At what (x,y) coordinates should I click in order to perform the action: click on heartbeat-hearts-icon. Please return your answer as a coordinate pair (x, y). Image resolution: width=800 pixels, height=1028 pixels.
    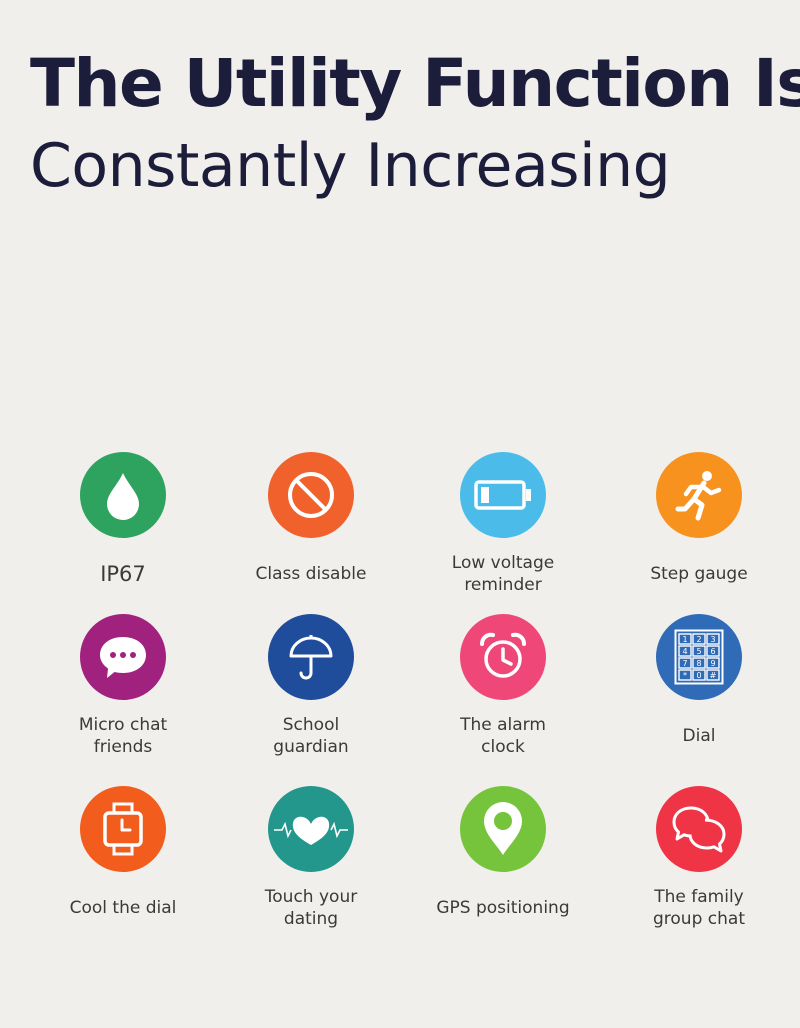
    Looking at the image, I should click on (311, 830).